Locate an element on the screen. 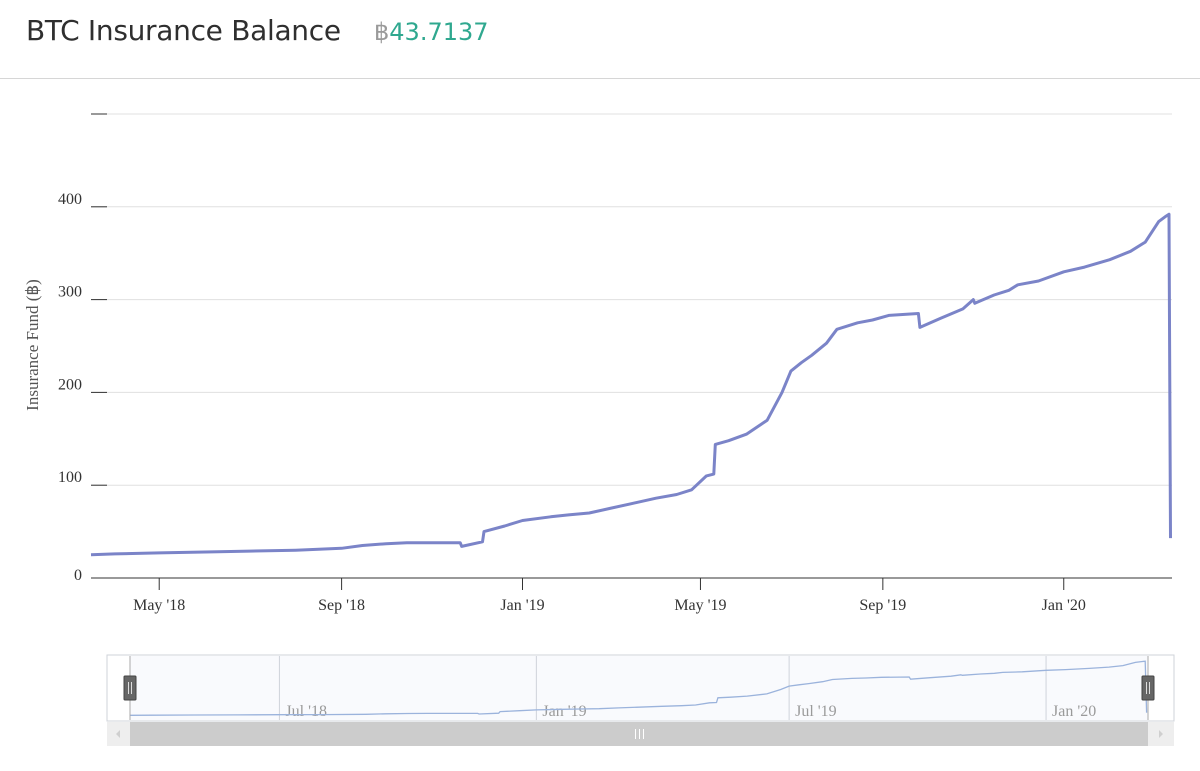  navigator-selection is located at coordinates (639, 688).